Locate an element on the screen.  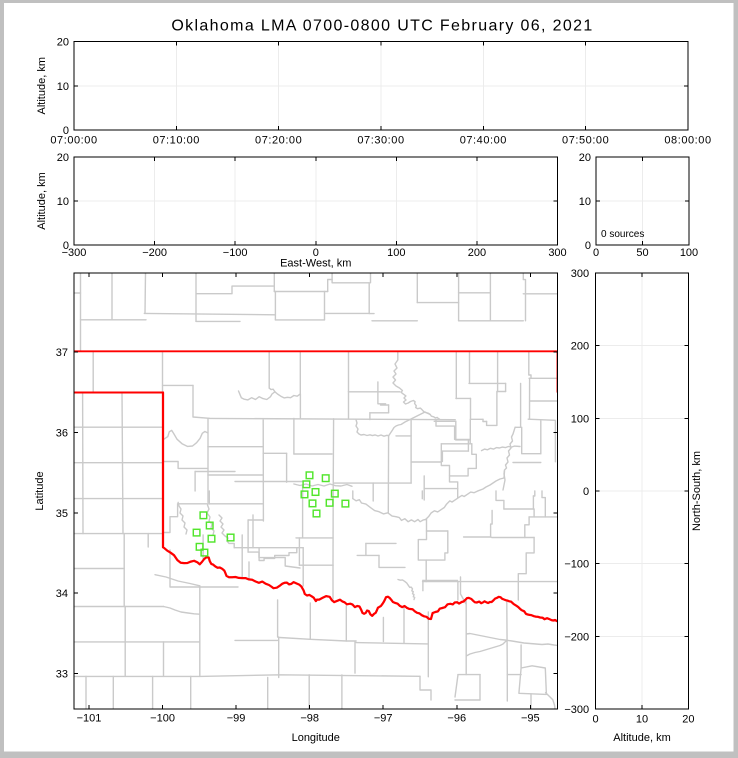
svg-text: −99 is located at coordinates (236, 719).